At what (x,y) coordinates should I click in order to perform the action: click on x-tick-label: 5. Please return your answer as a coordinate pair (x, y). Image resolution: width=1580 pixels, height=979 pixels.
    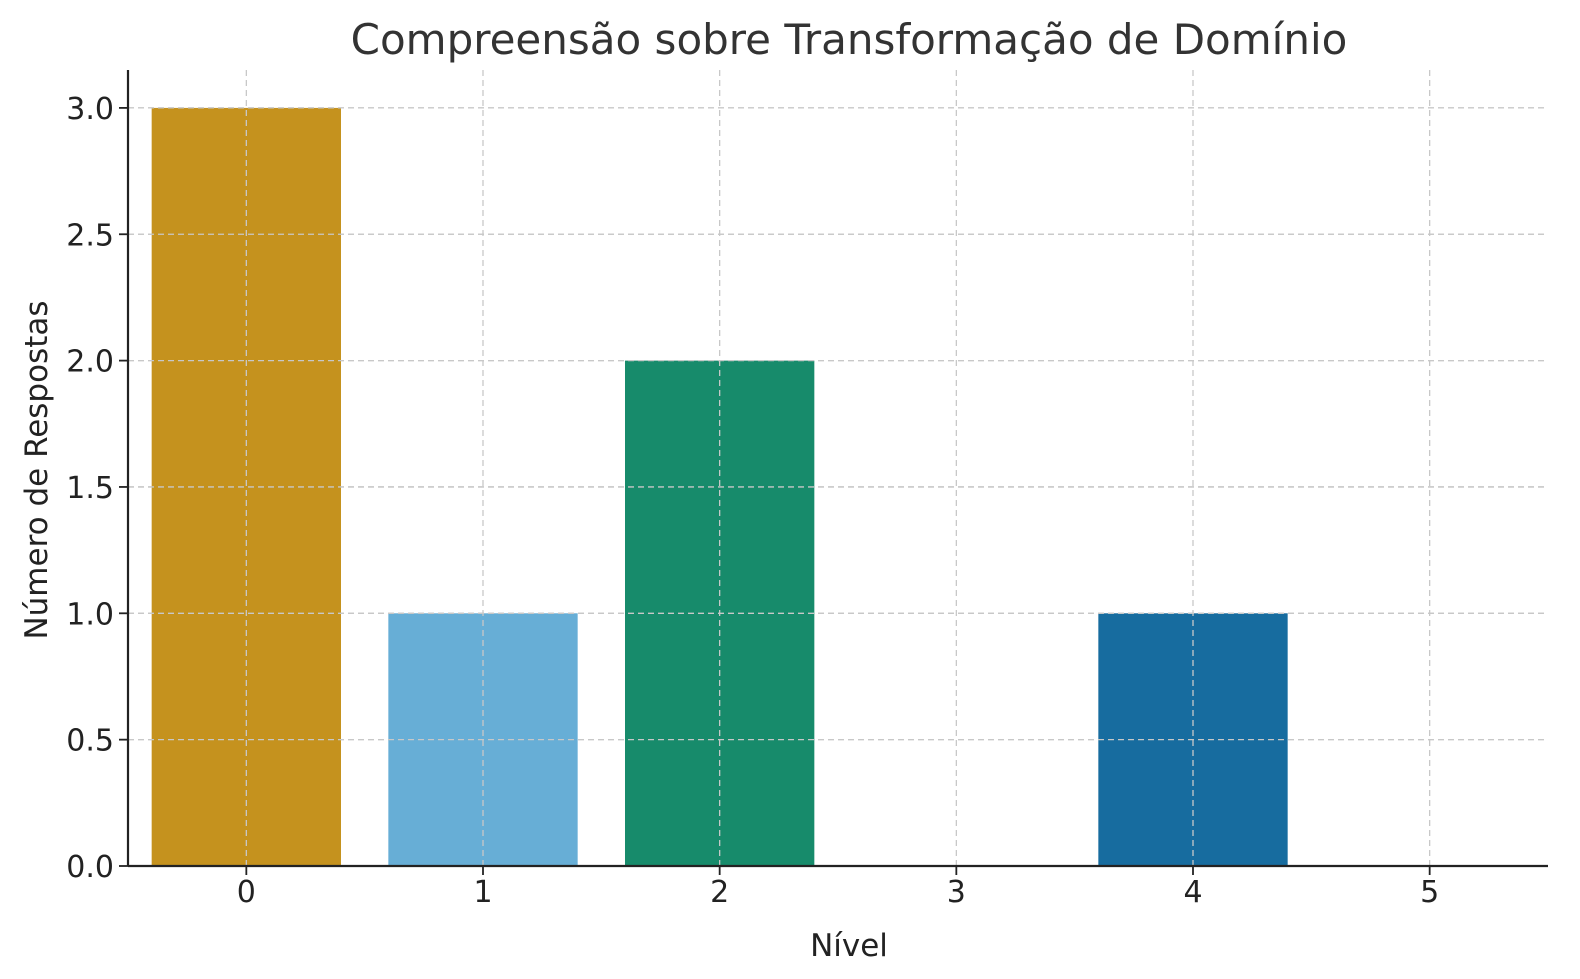
    Looking at the image, I should click on (1429, 892).